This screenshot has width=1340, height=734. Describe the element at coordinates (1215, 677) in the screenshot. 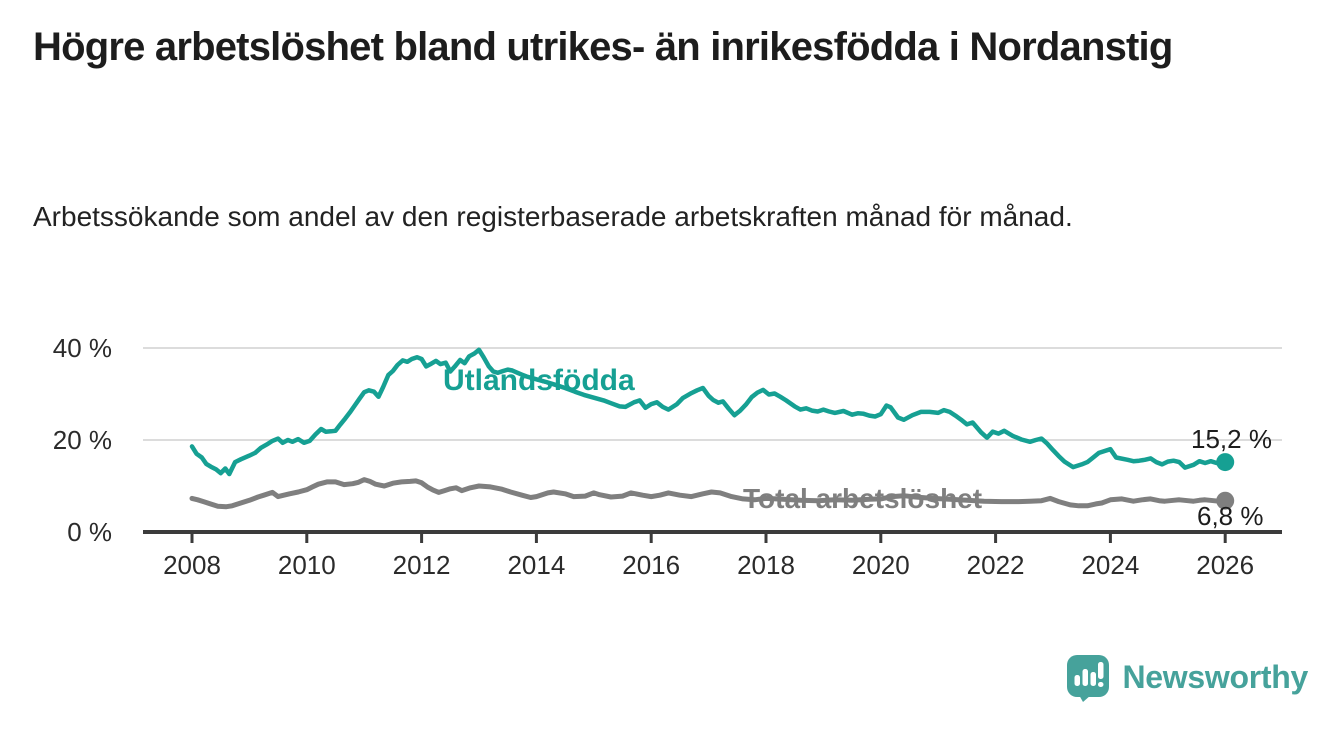

I see `brand-name: Newsworthy` at that location.